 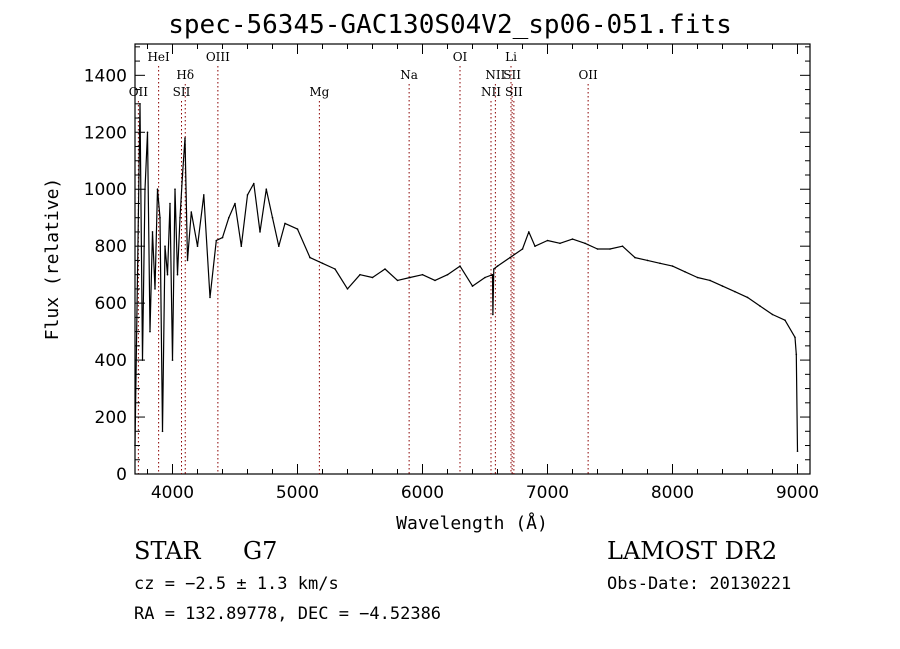 I want to click on line-label-9: NII, so click(x=495, y=75).